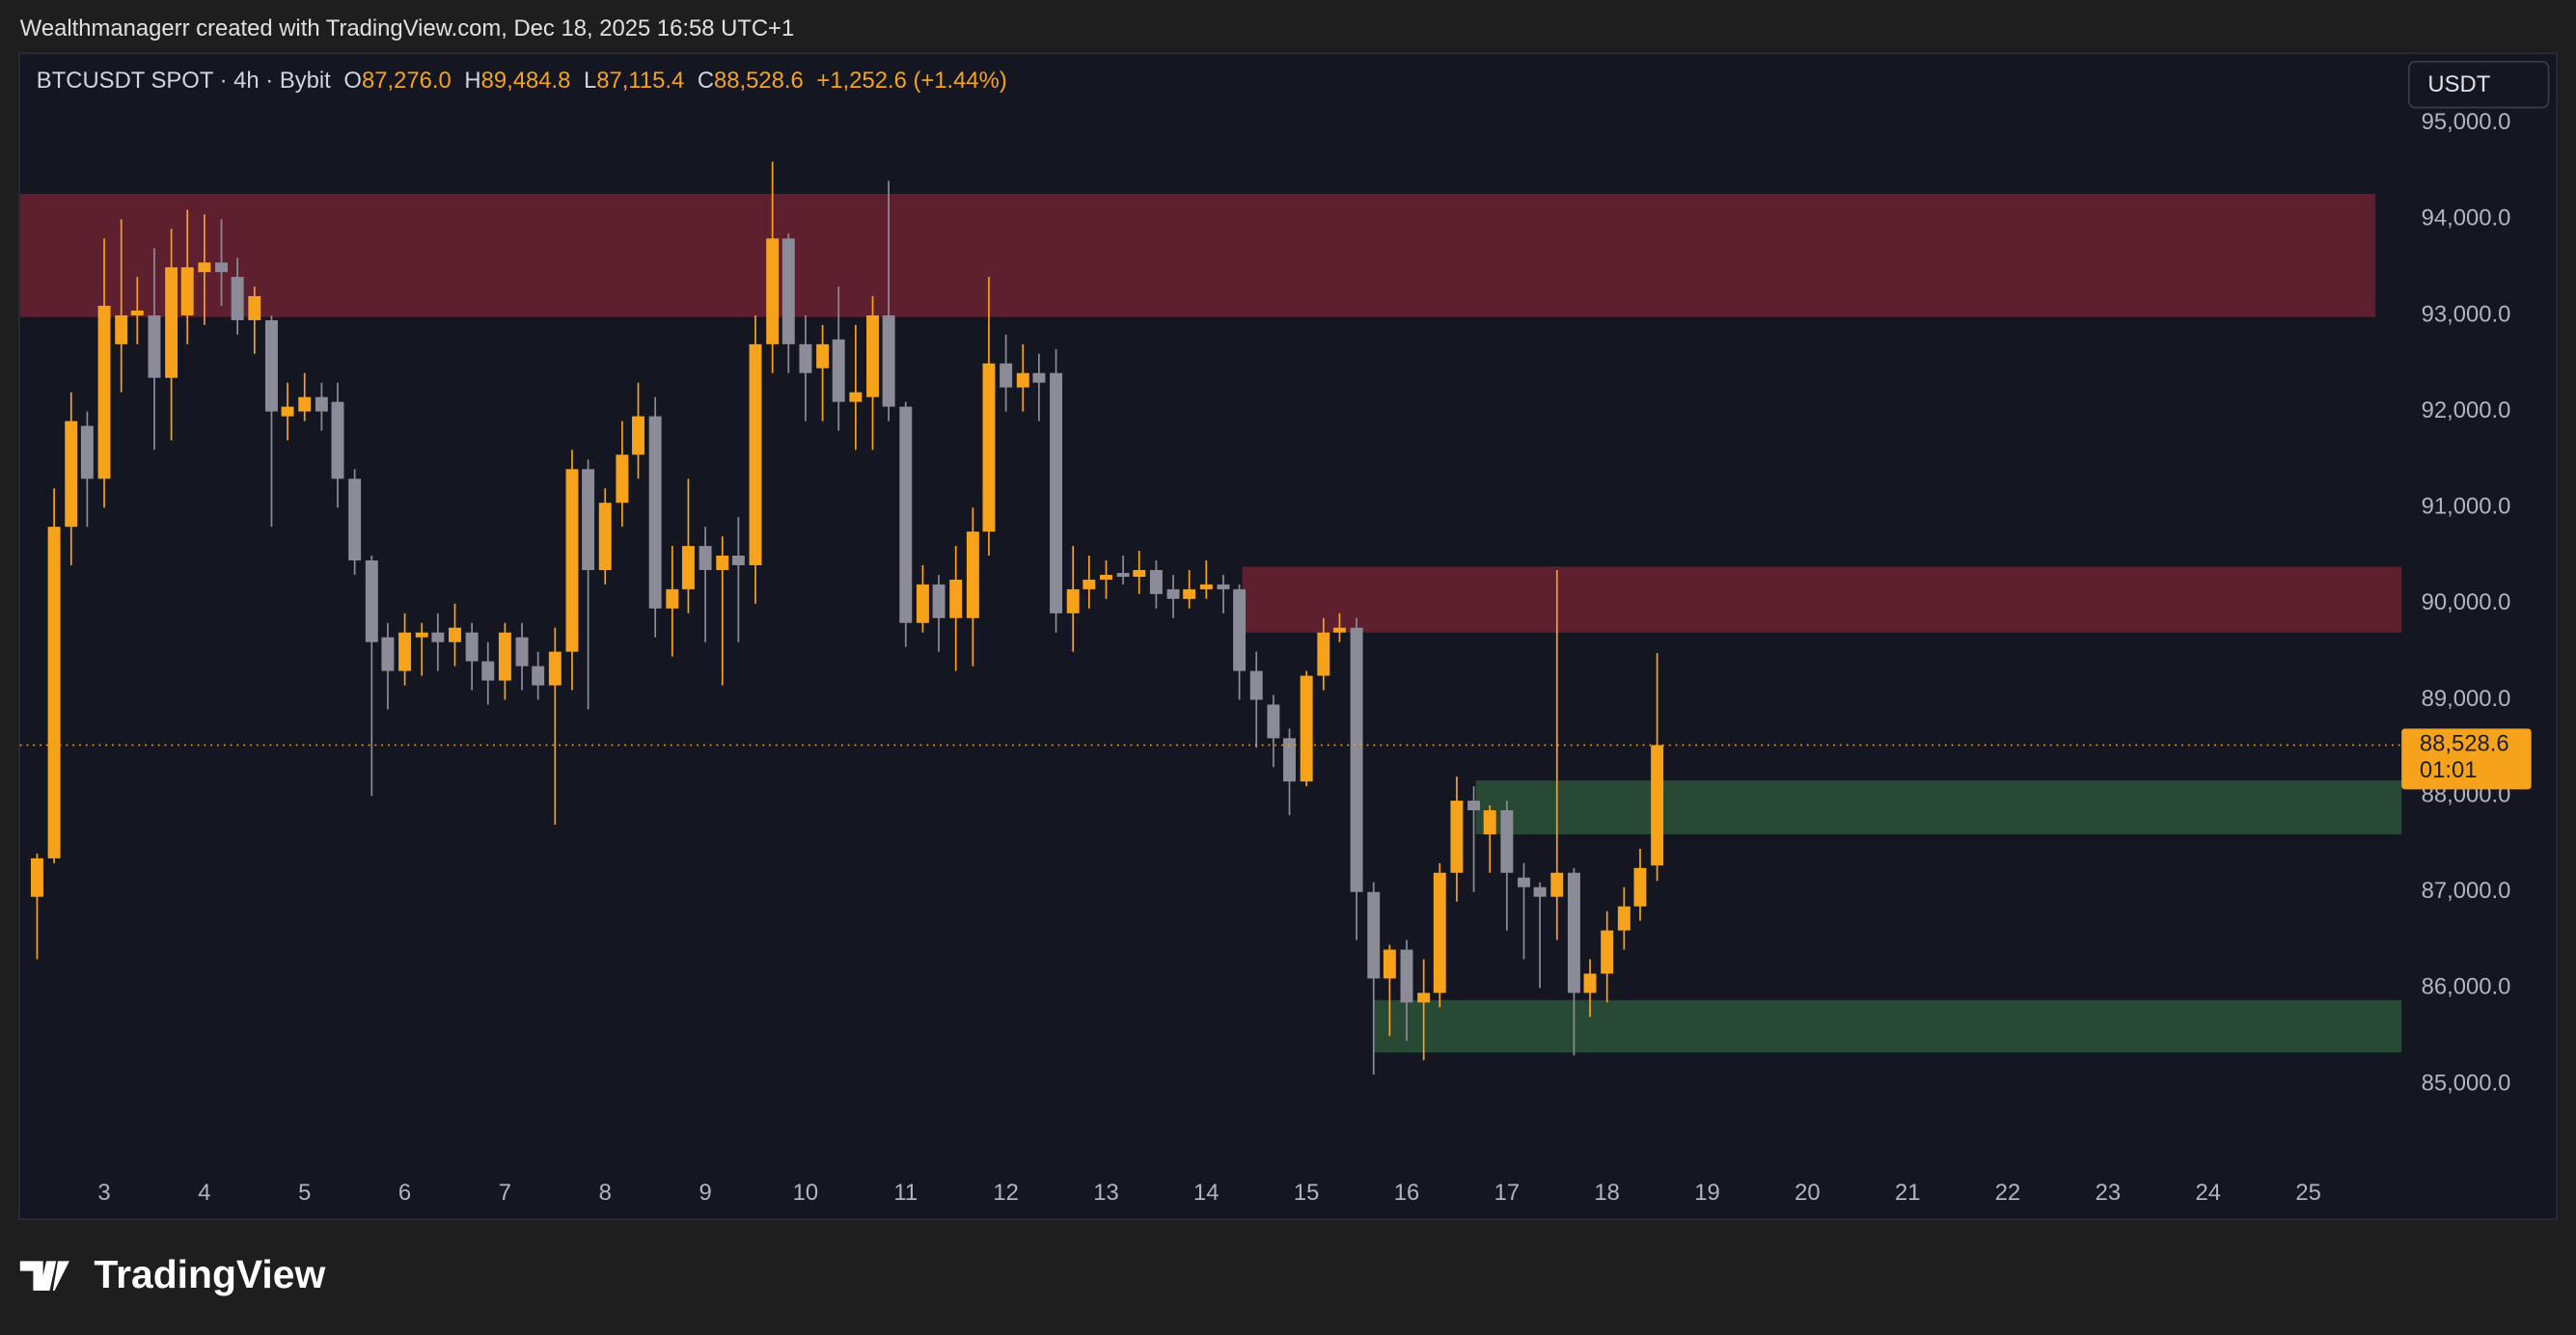 This screenshot has width=2576, height=1335. I want to click on currency-button, so click(2479, 84).